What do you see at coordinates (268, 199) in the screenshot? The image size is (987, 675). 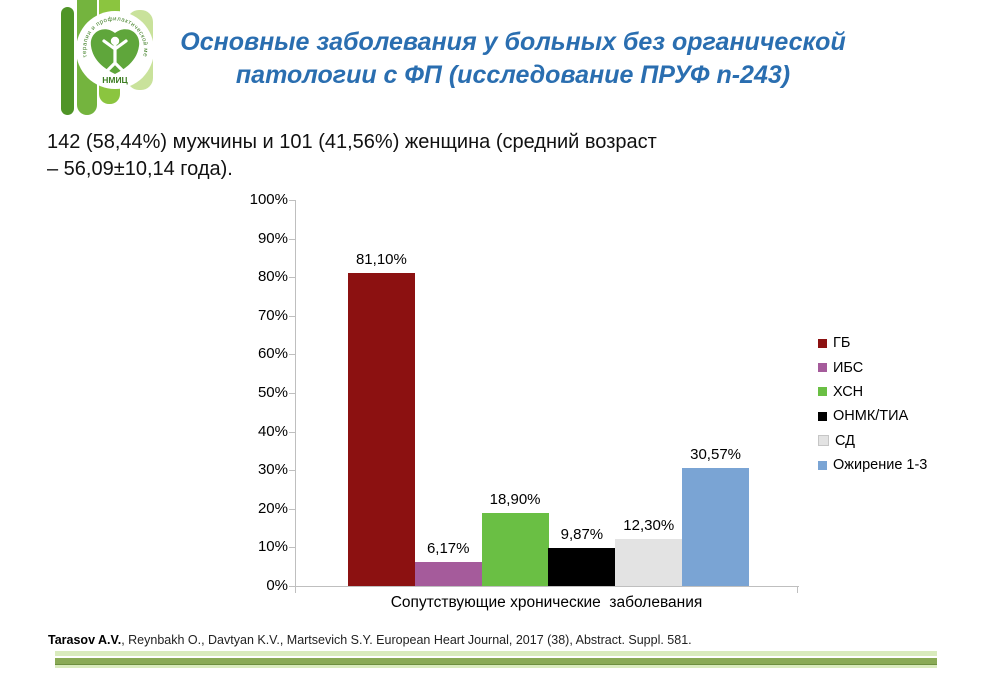 I see `y-axis-tick-label: 100%` at bounding box center [268, 199].